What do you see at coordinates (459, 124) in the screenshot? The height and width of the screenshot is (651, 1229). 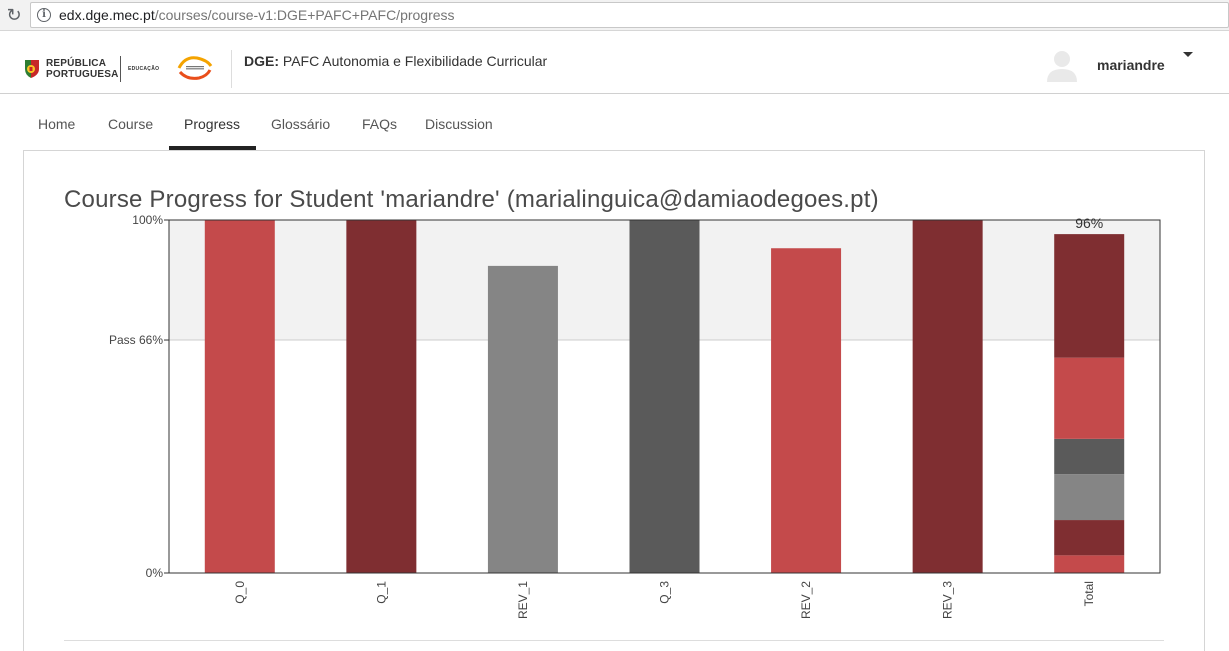 I see `tab-discussion: Discussion` at bounding box center [459, 124].